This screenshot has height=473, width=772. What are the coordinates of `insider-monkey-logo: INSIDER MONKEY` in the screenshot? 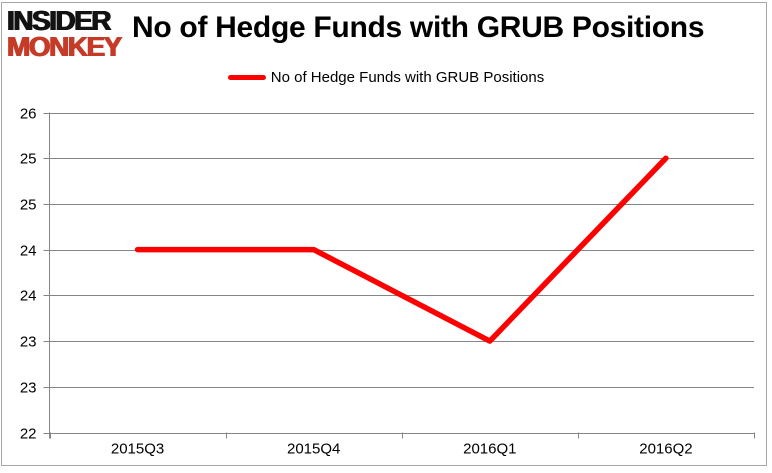 It's located at (64, 33).